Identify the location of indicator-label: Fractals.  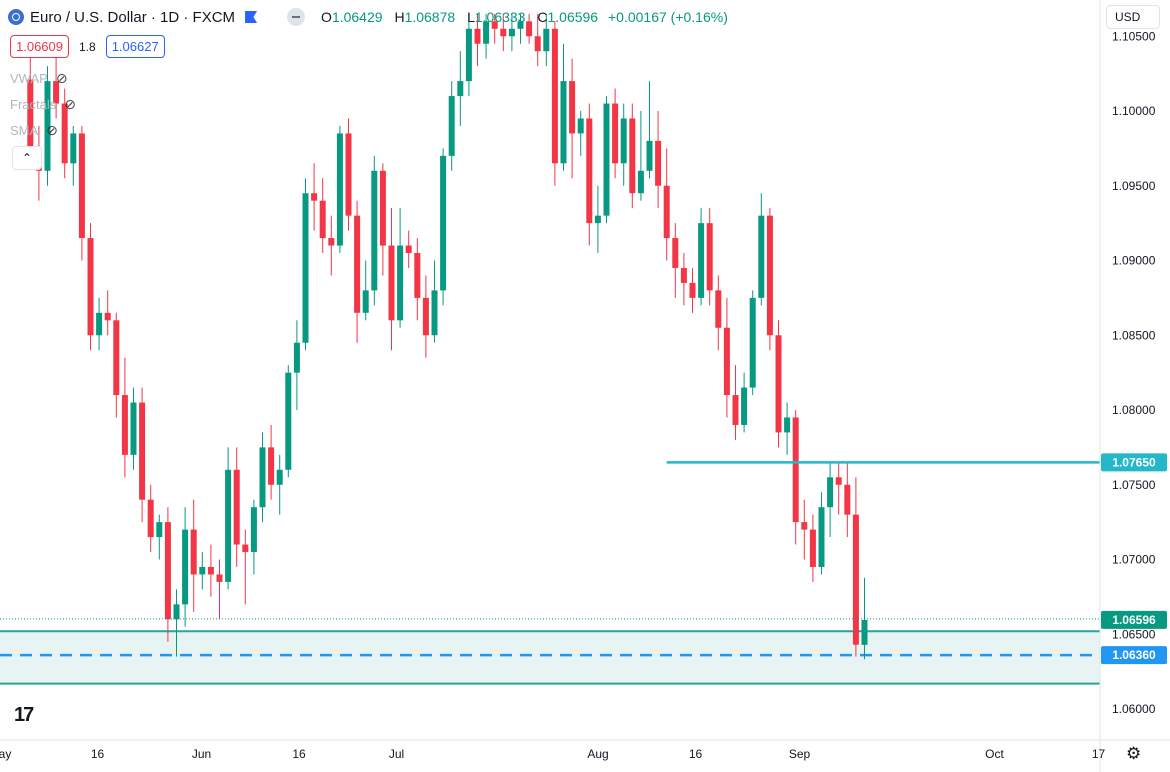
(33, 104).